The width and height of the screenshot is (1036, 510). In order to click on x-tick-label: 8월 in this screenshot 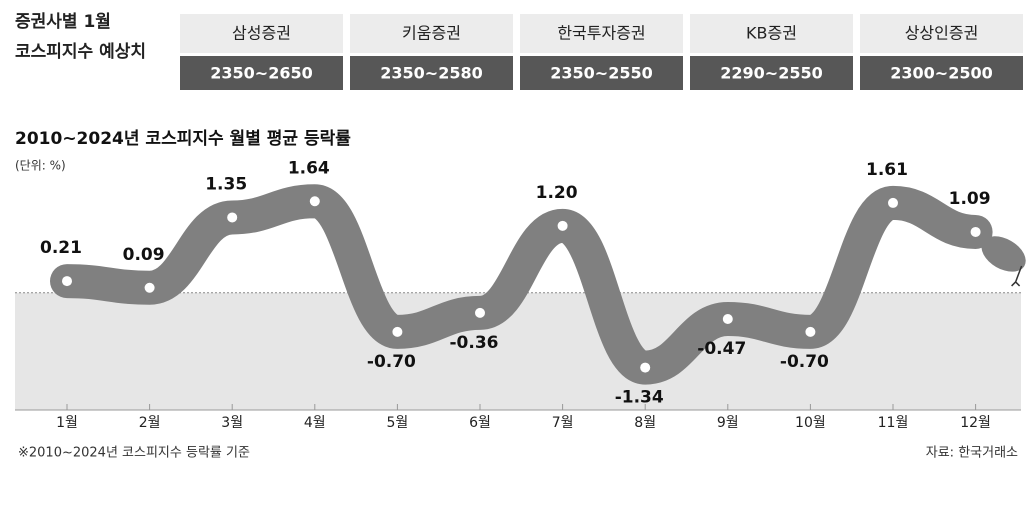, I will do `click(645, 423)`.